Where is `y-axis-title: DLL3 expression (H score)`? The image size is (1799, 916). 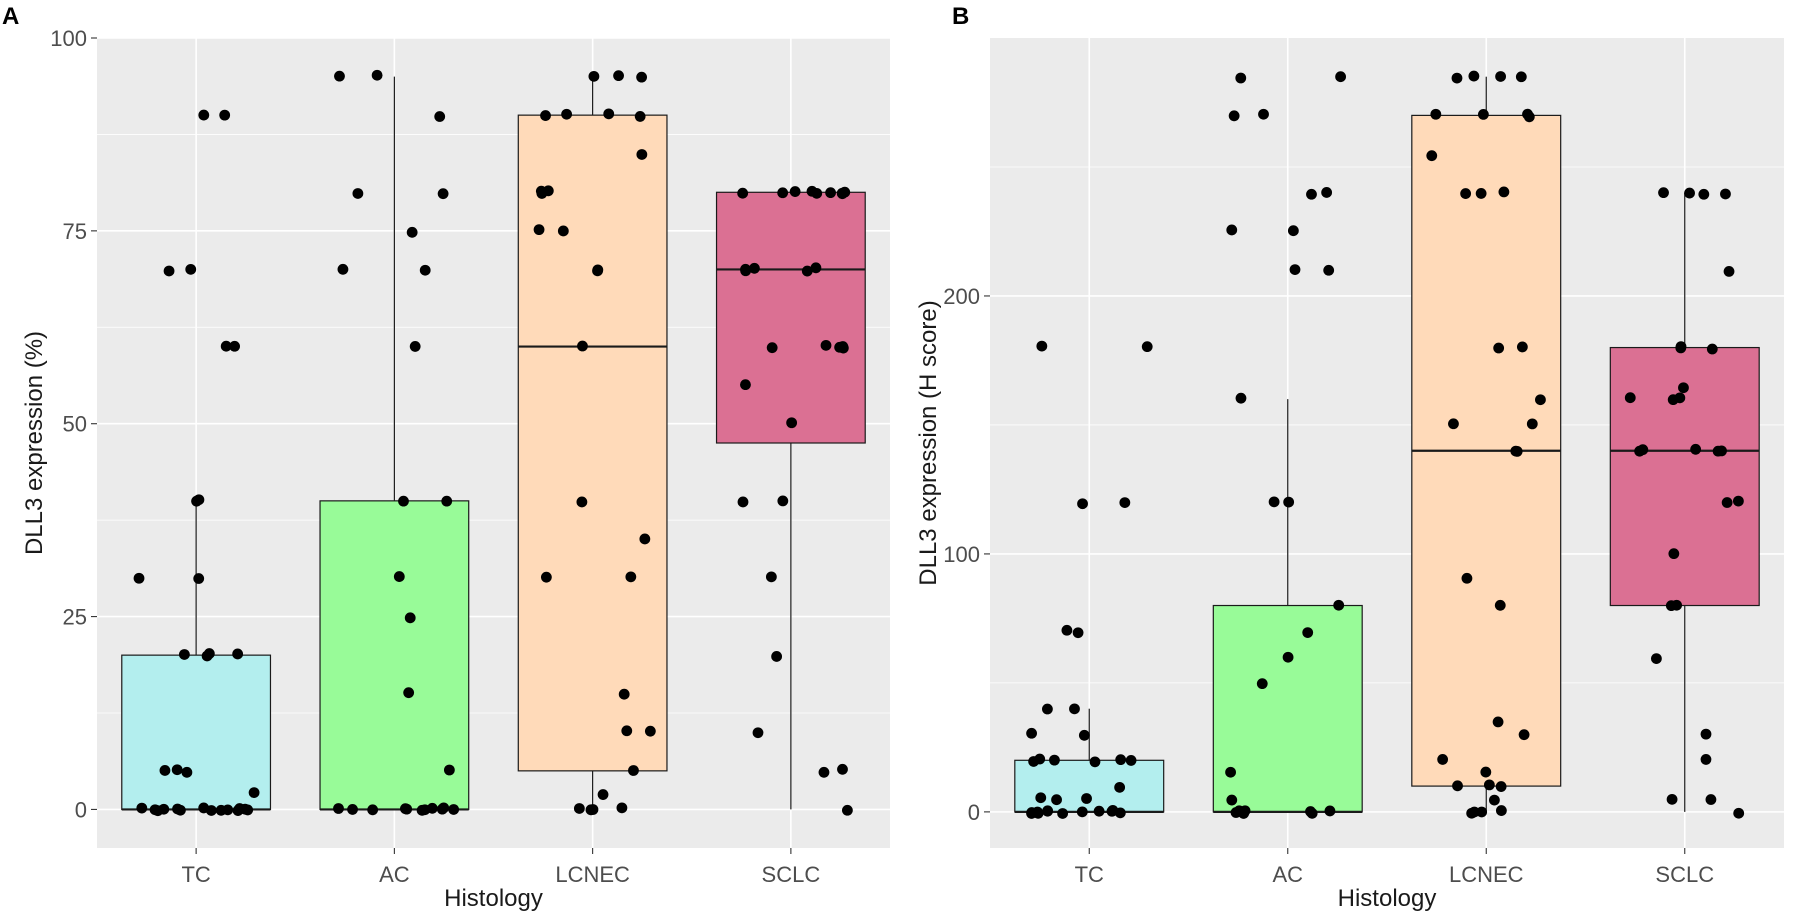
y-axis-title: DLL3 expression (H score) is located at coordinates (928, 442).